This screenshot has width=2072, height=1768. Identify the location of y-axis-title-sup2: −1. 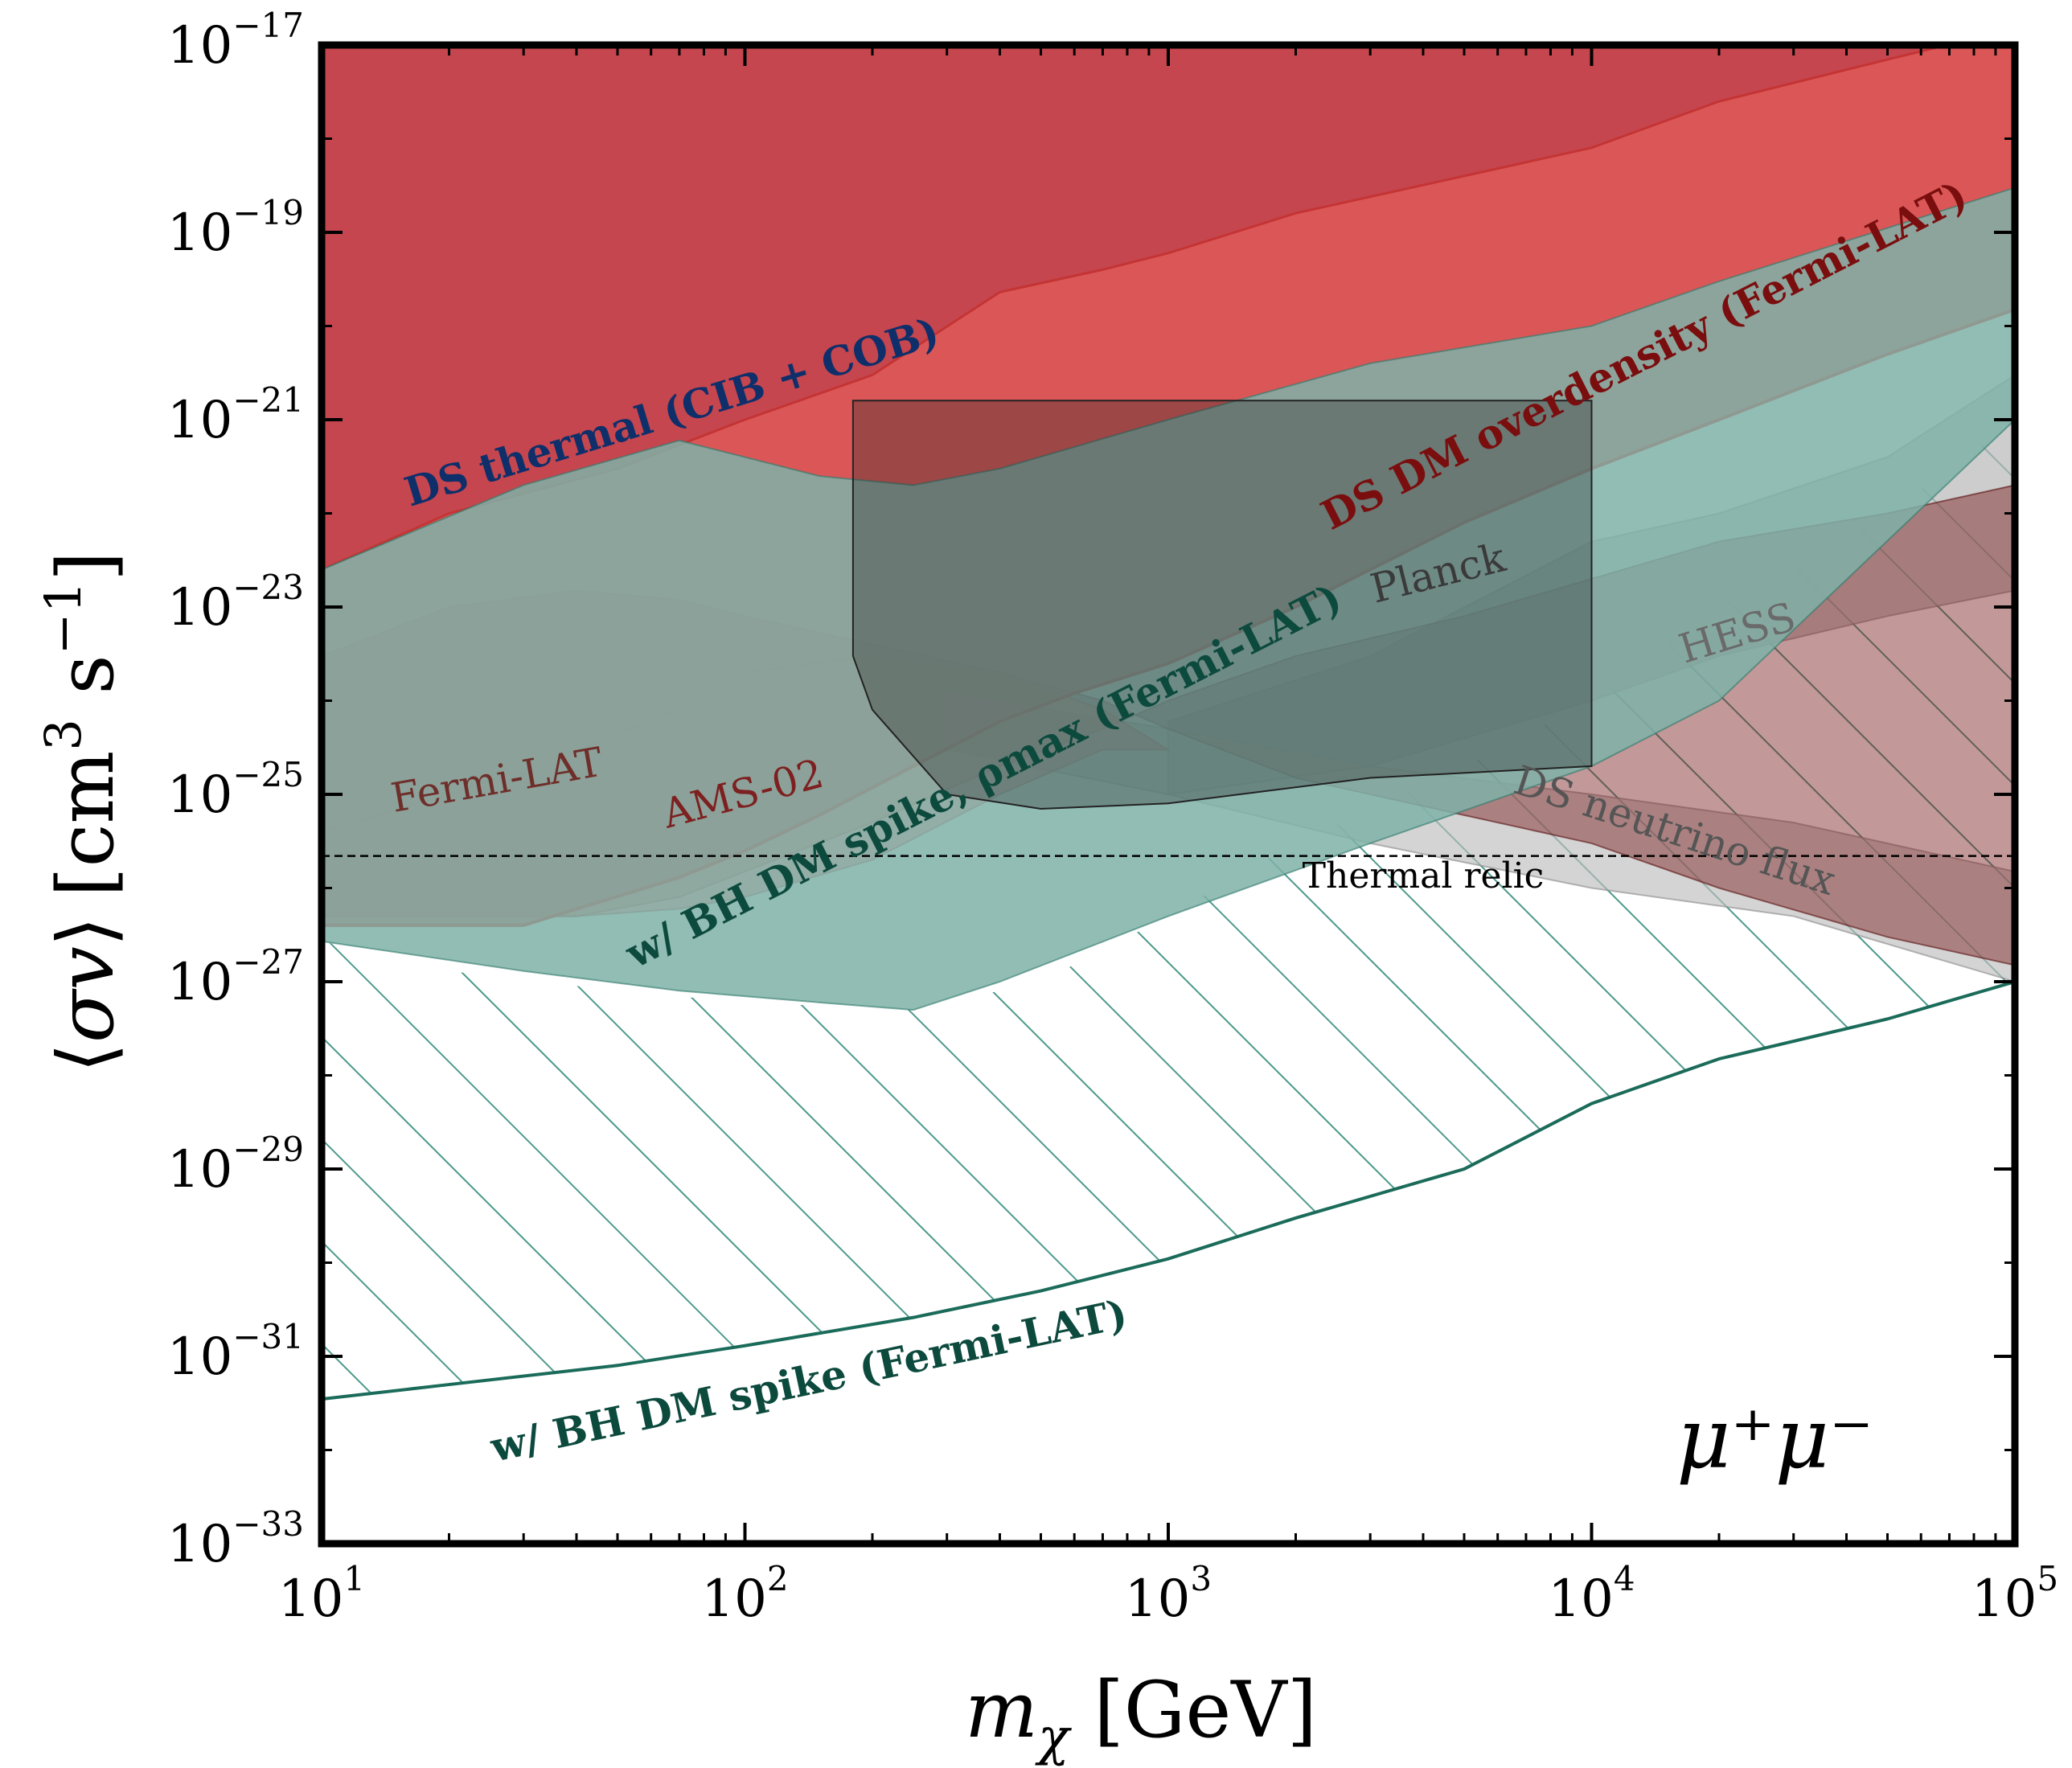
(63, 617).